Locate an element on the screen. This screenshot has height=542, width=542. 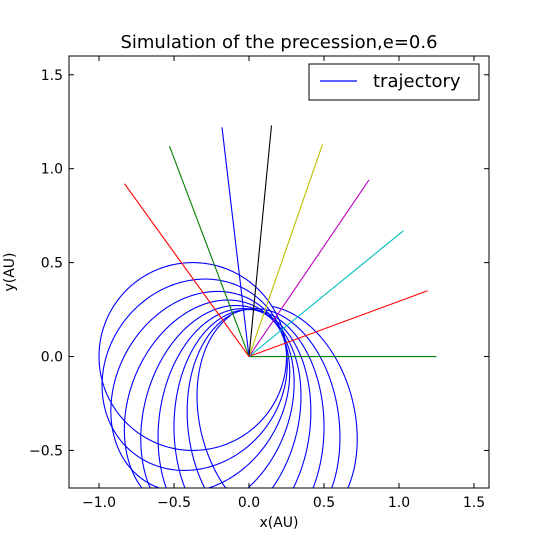
legend: trajectory is located at coordinates (394, 82).